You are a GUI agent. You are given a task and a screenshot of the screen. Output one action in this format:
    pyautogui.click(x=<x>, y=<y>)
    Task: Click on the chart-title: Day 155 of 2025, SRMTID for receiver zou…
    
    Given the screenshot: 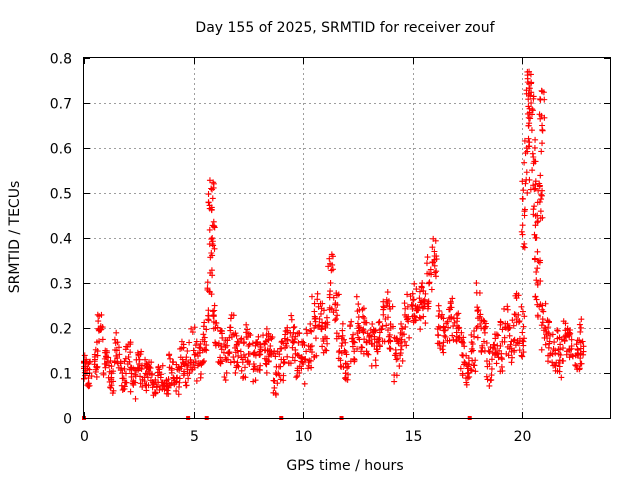 What is the action you would take?
    pyautogui.click(x=345, y=28)
    